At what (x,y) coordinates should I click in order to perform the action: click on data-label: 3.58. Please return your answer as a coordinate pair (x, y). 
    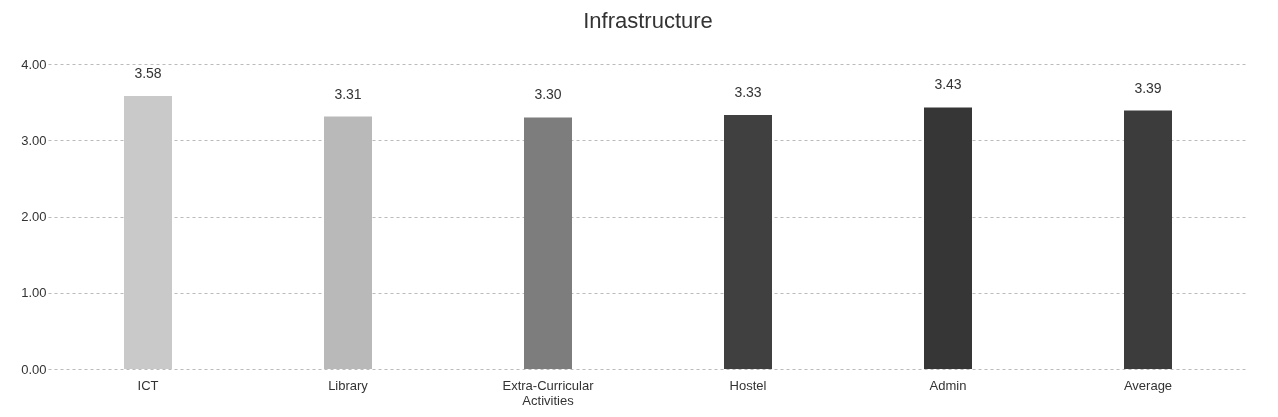
    Looking at the image, I should click on (148, 73).